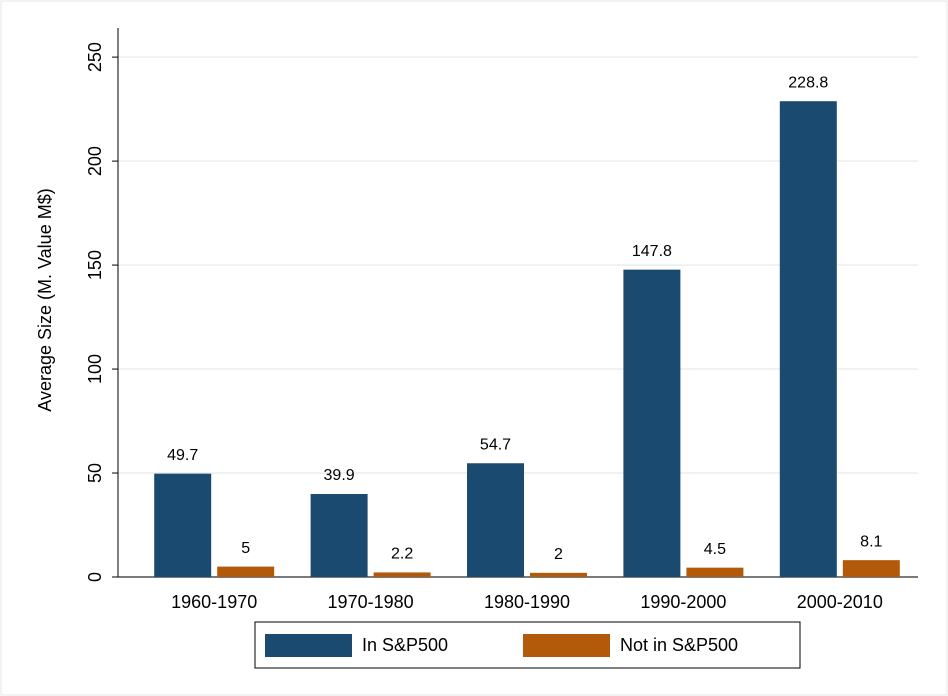 The height and width of the screenshot is (696, 948). I want to click on x-tick-label: 1990-2000, so click(683, 602).